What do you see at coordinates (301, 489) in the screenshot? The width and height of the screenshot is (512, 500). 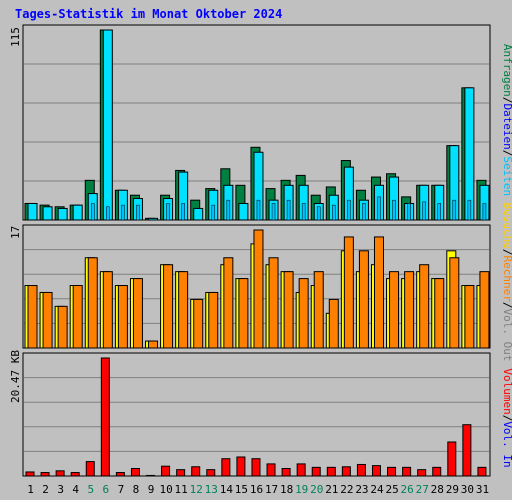 I see `x-tick-label-day-19: 19` at bounding box center [301, 489].